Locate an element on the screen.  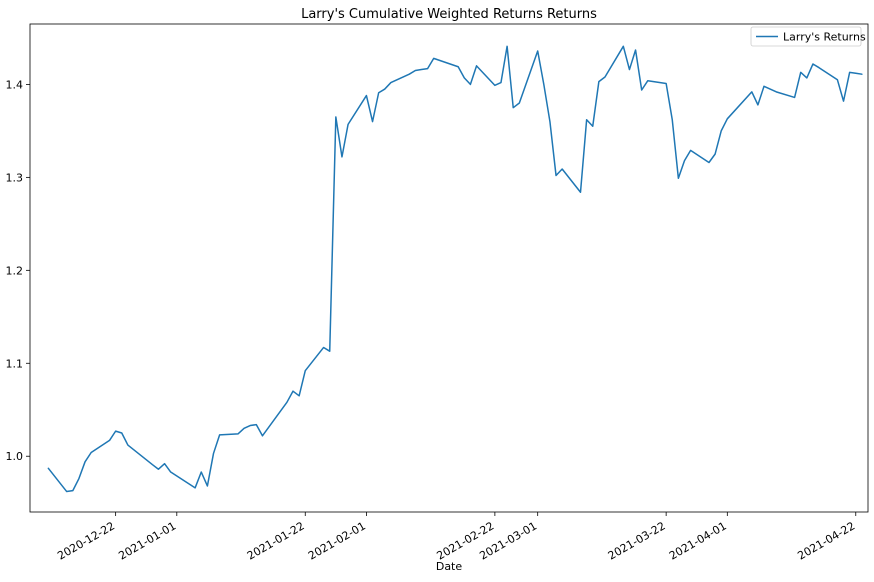
legend-box is located at coordinates (806, 36).